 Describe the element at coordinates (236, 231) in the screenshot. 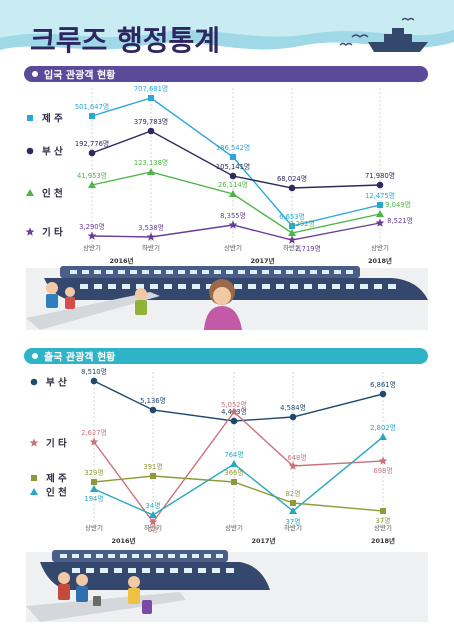

I see `inbound-line-other` at that location.